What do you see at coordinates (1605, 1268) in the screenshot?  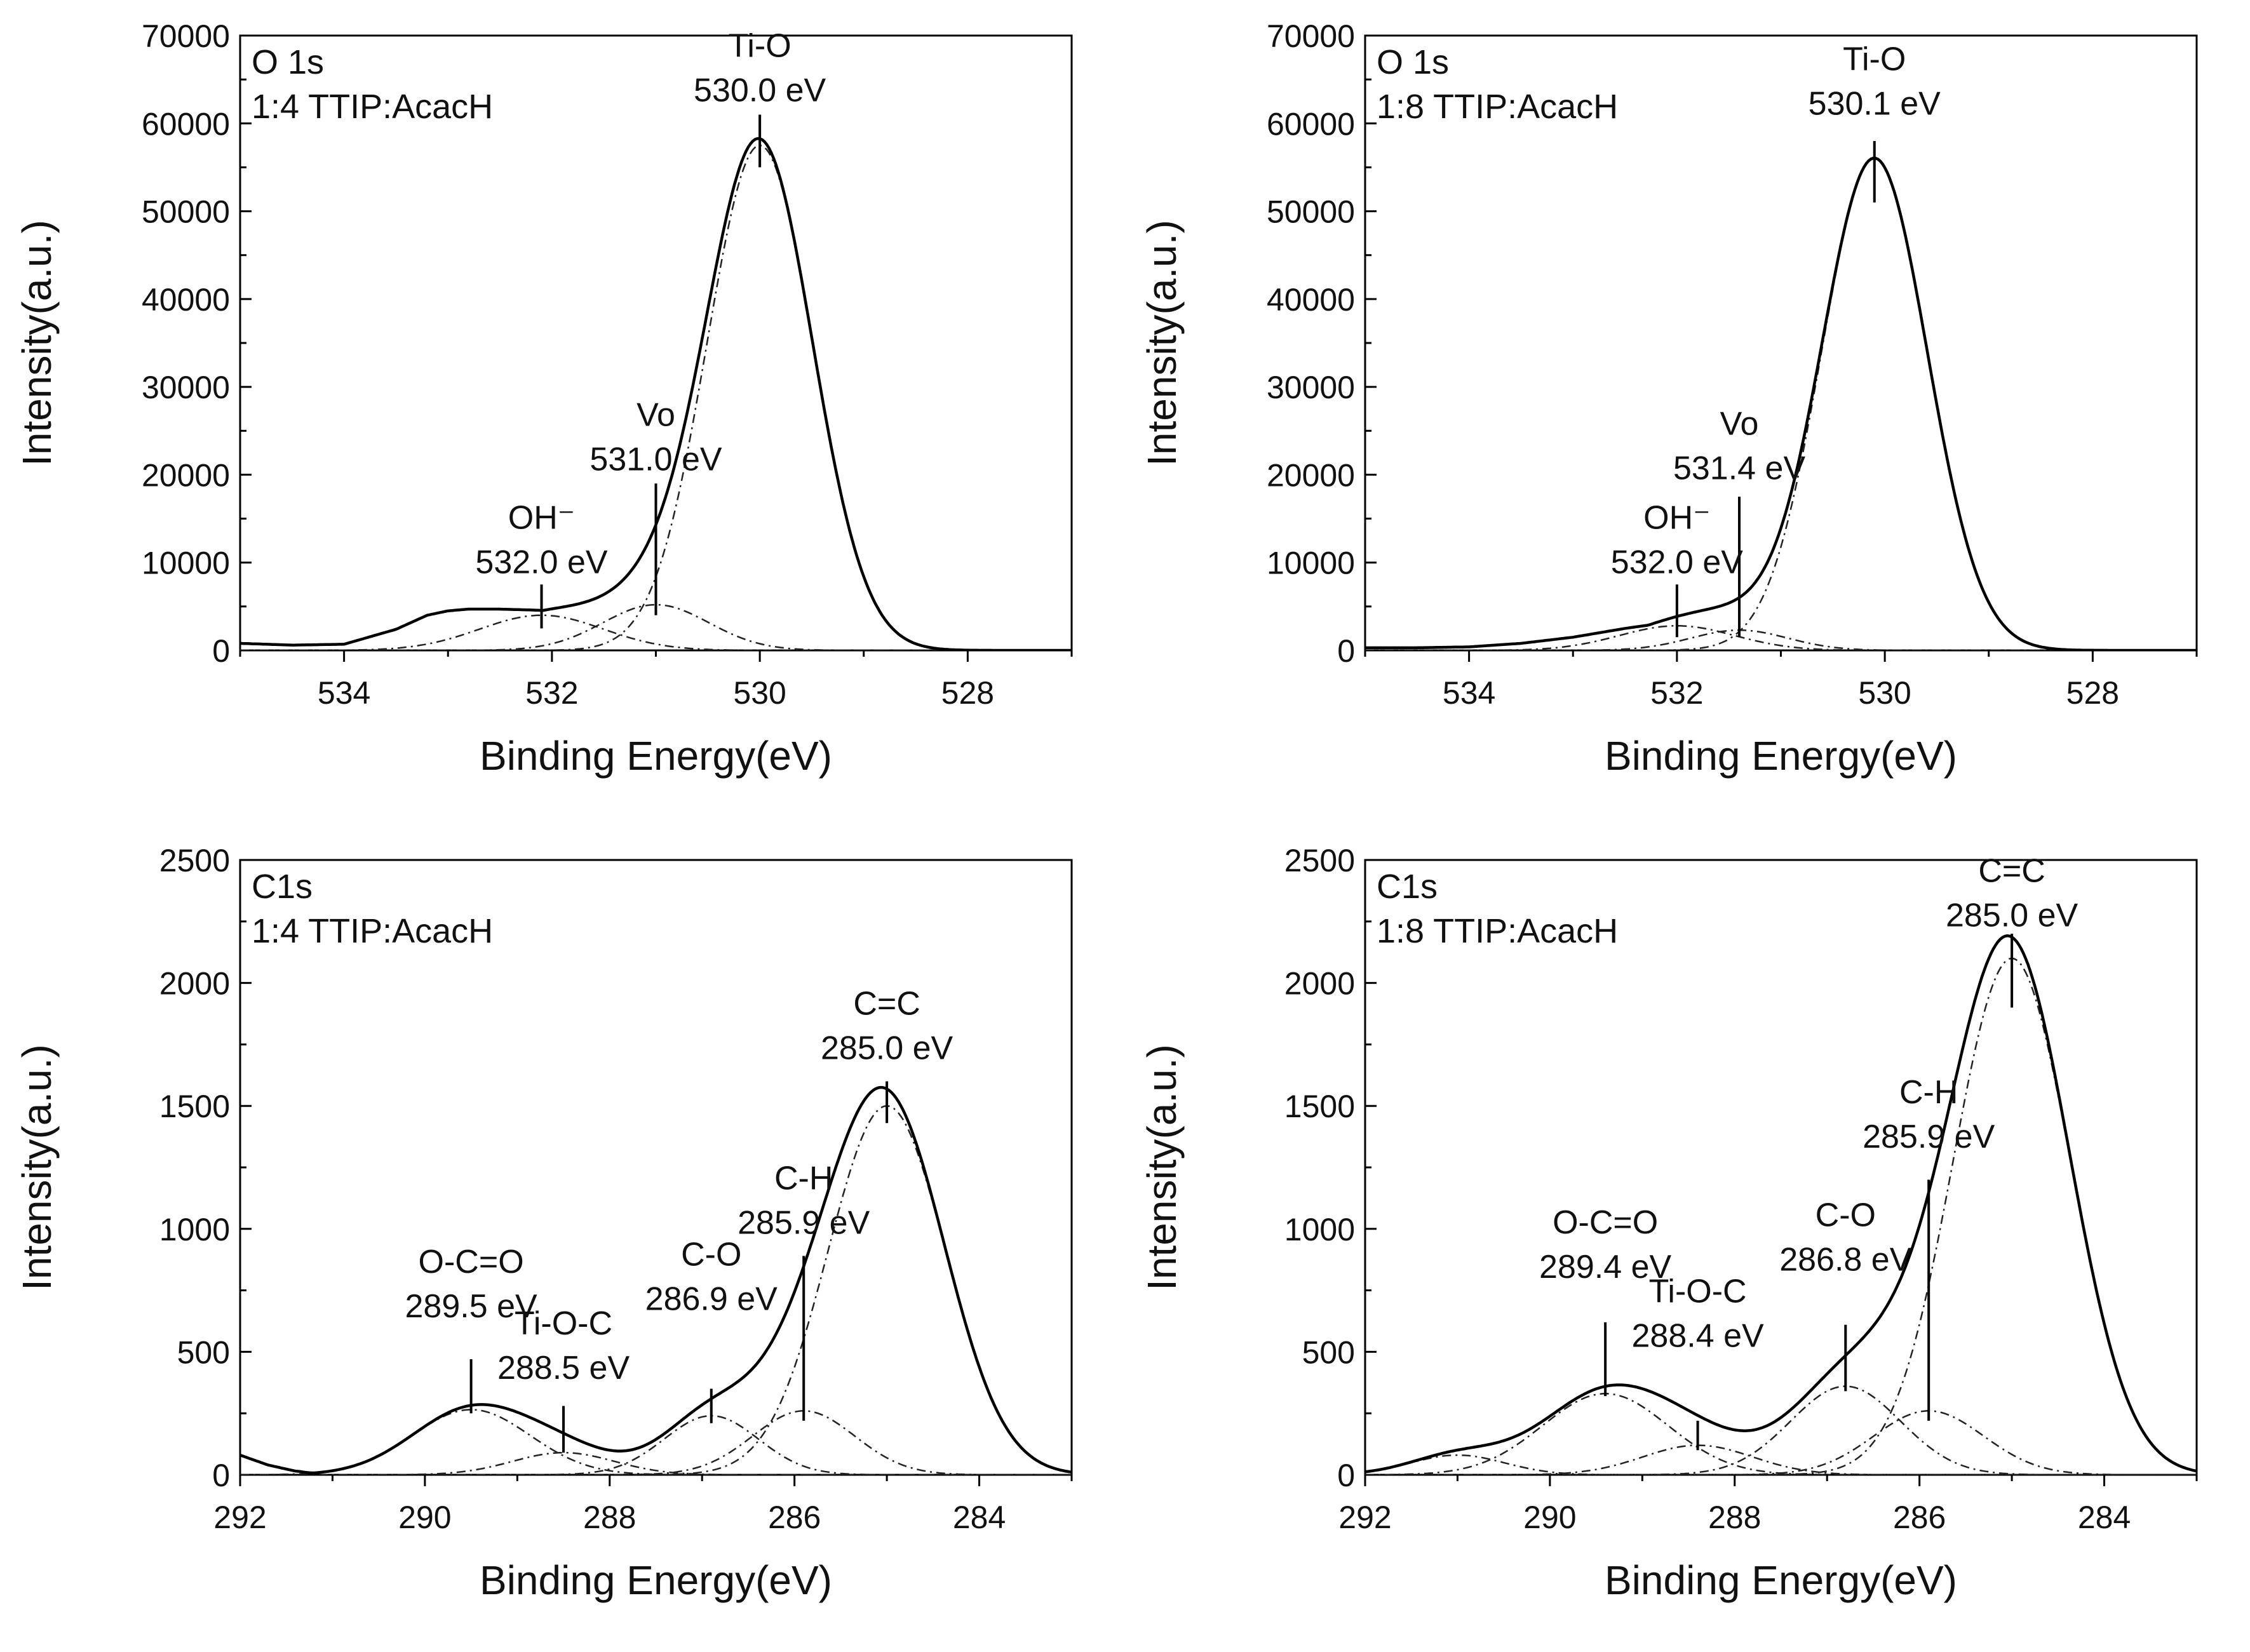 I see `peak-energy-o-c-o: 289.4 eV` at bounding box center [1605, 1268].